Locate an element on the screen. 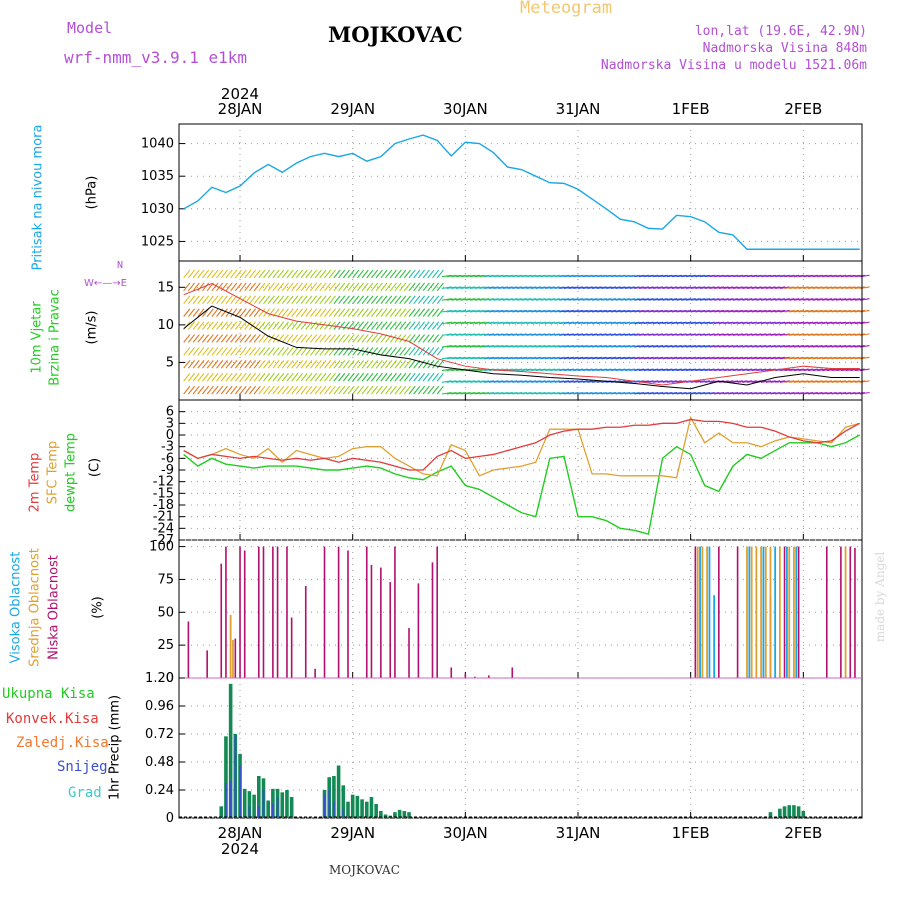 This screenshot has width=900, height=900. y-tick-label: -27 is located at coordinates (163, 540).